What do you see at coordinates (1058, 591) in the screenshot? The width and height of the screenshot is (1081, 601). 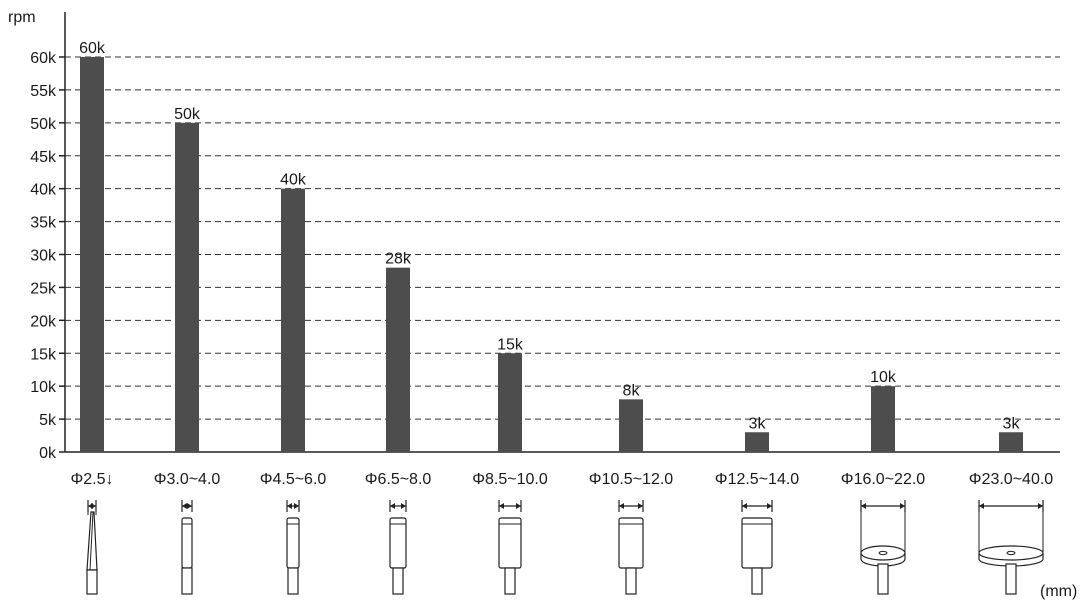 I see `x-unit-label: (mm)` at bounding box center [1058, 591].